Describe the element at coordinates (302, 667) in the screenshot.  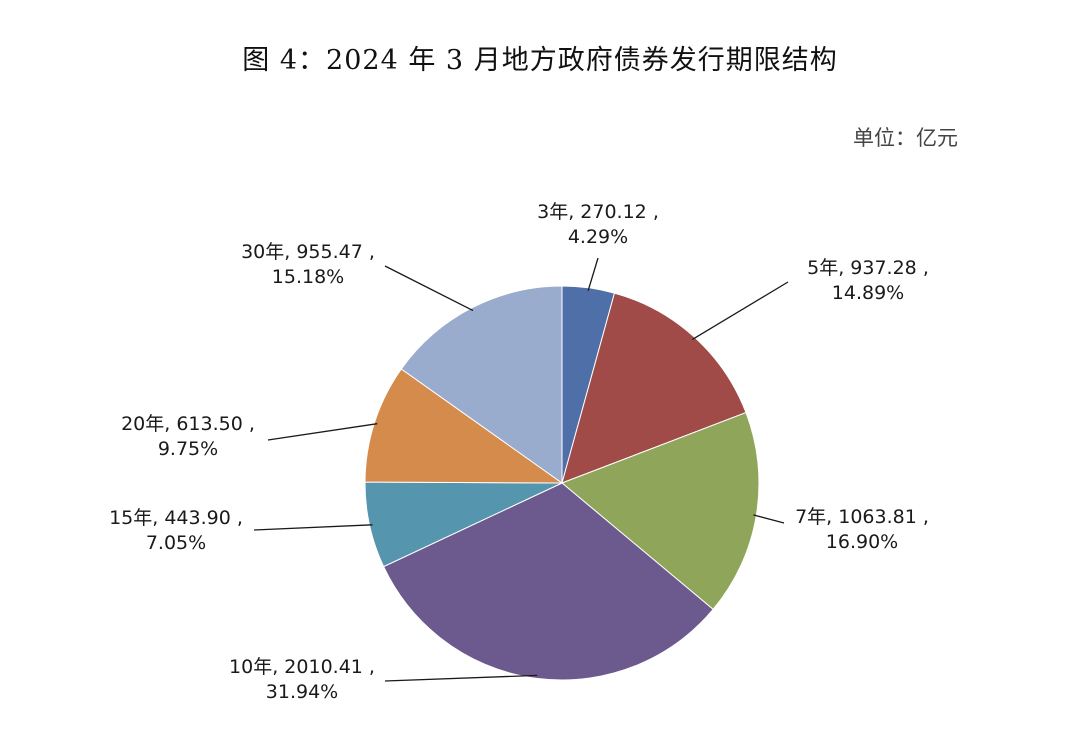
I see `data-label-10年: 10年, 2010.41 ,` at that location.